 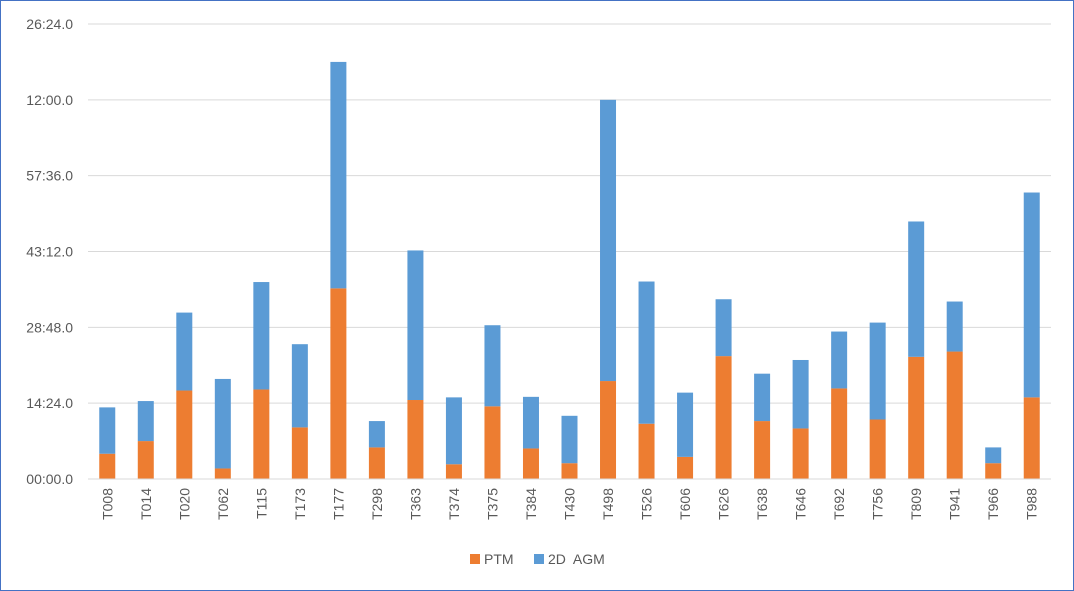 What do you see at coordinates (685, 504) in the screenshot?
I see `x-tick-label: T606` at bounding box center [685, 504].